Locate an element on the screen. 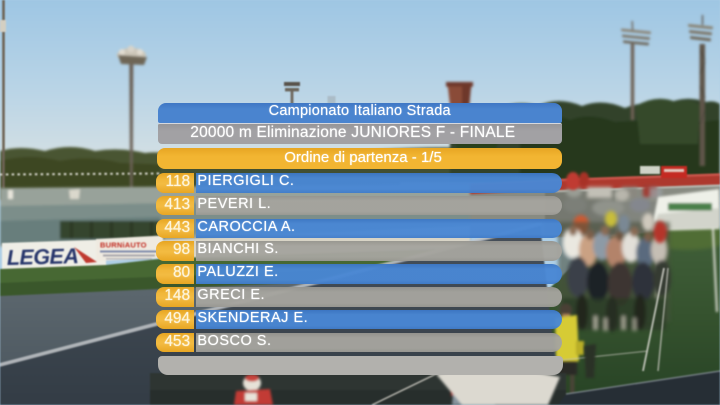 Image resolution: width=720 pixels, height=405 pixels. svg-text: BURNiAUTO is located at coordinates (123, 245).